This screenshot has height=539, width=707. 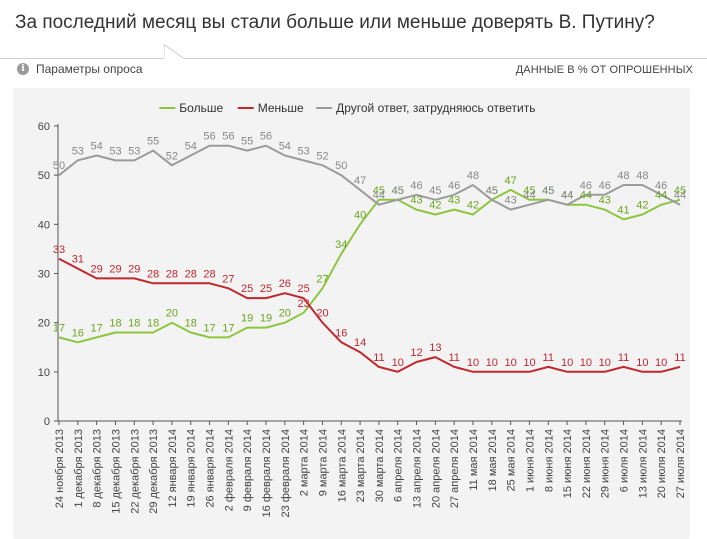 What do you see at coordinates (455, 468) in the screenshot?
I see `x-tick-label: 27 апреля 2014` at bounding box center [455, 468].